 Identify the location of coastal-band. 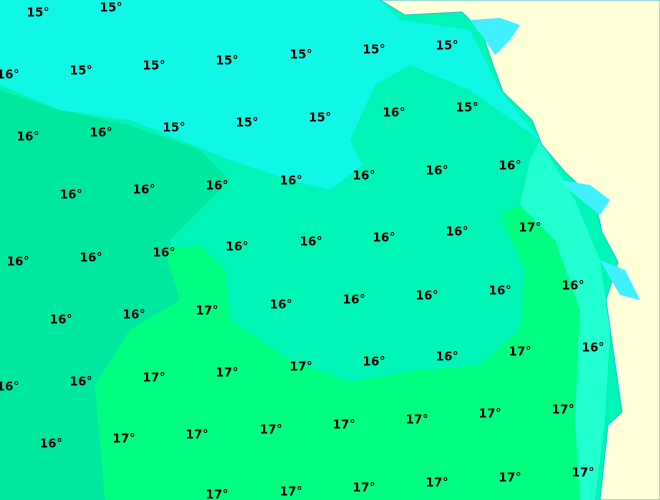
(565, 320).